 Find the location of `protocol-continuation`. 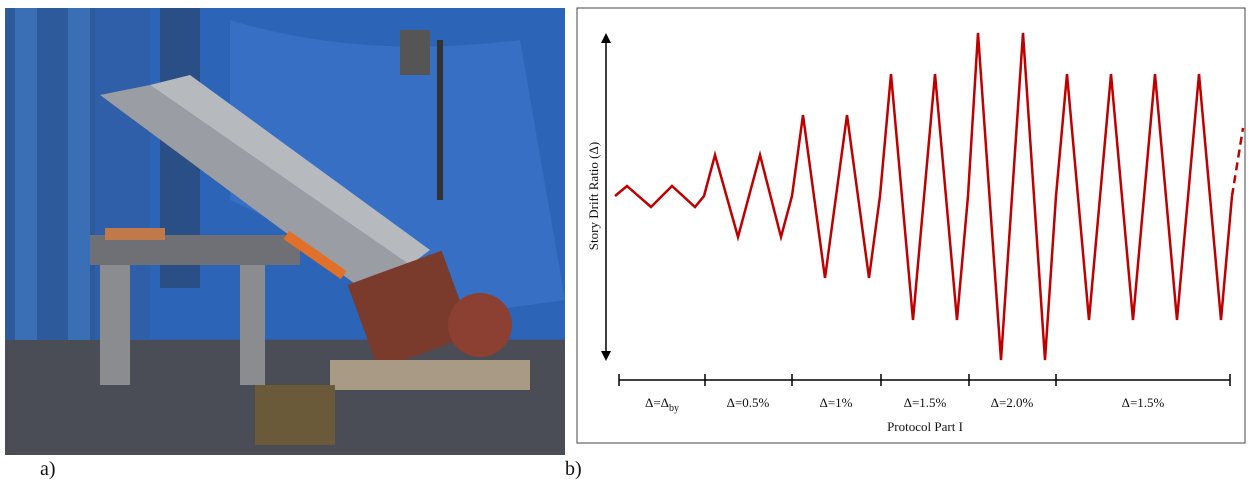

protocol-continuation is located at coordinates (1237, 162).